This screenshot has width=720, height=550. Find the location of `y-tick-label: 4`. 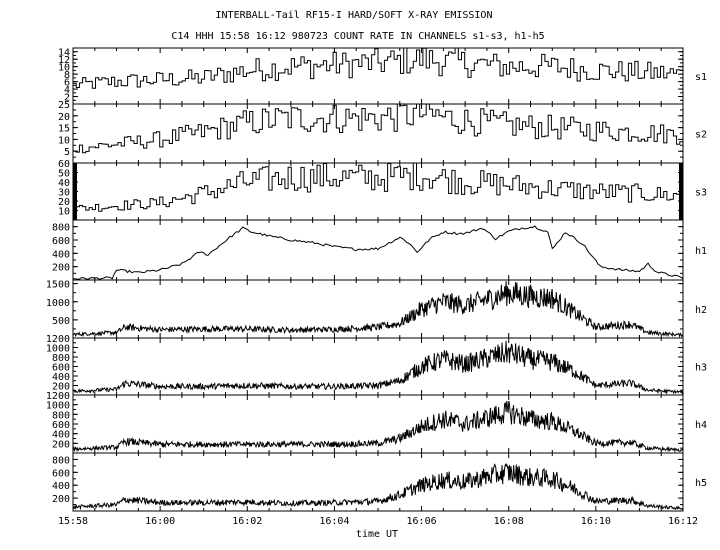

y-tick-label: 4 is located at coordinates (67, 90).